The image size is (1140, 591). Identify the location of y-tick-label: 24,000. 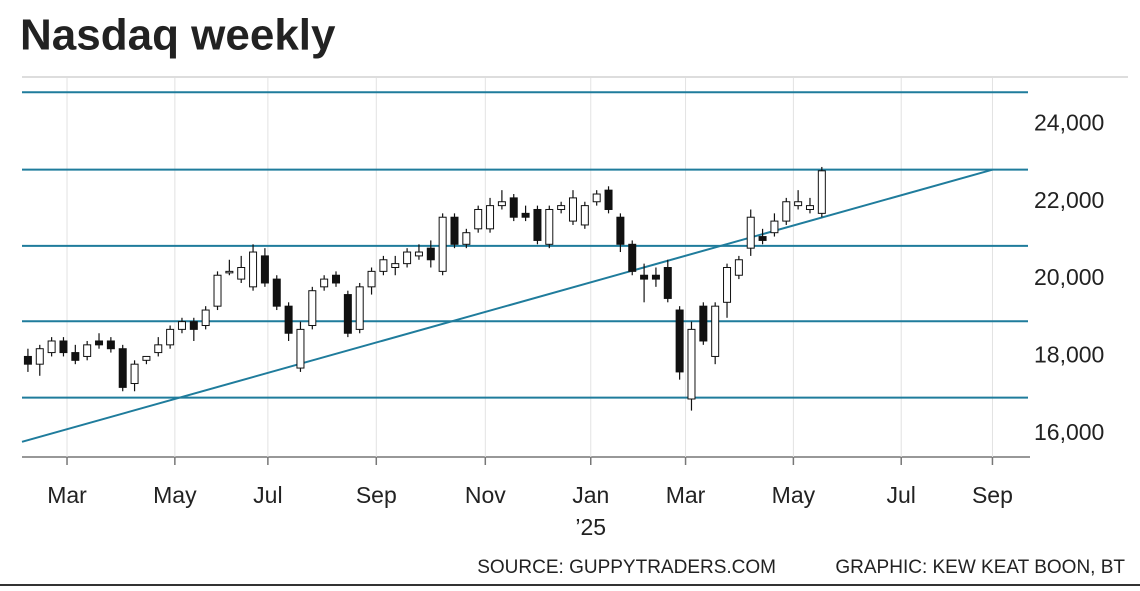
(1069, 122).